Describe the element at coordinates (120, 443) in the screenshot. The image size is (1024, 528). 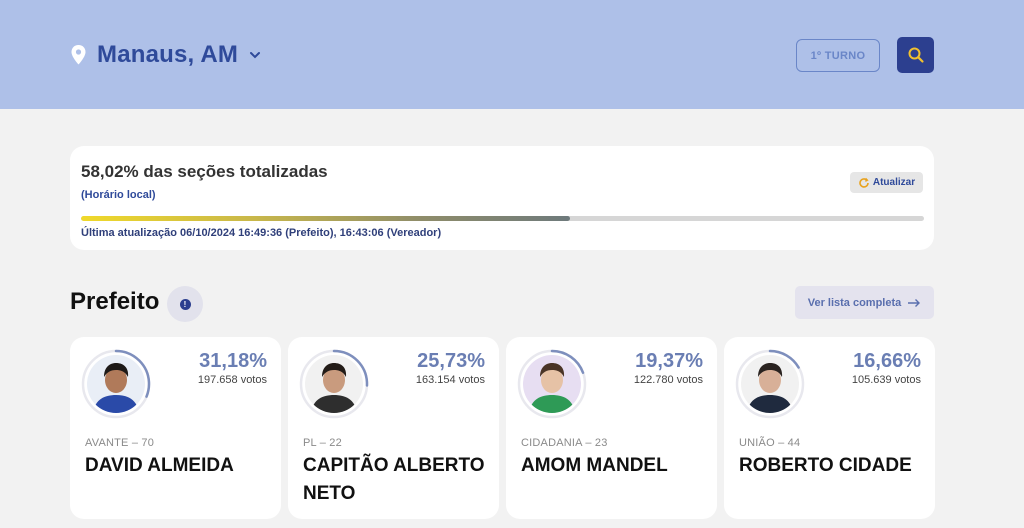
I see `candidate-party: AVANTE – 70` at that location.